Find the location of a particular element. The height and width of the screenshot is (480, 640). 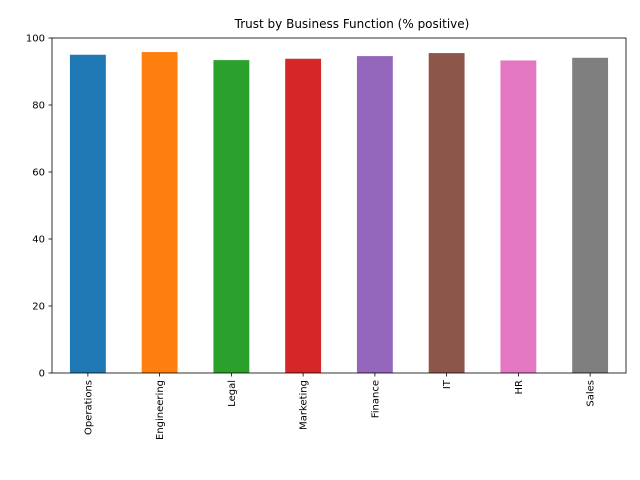

x-tick-label-marketing: Marketing is located at coordinates (304, 405).